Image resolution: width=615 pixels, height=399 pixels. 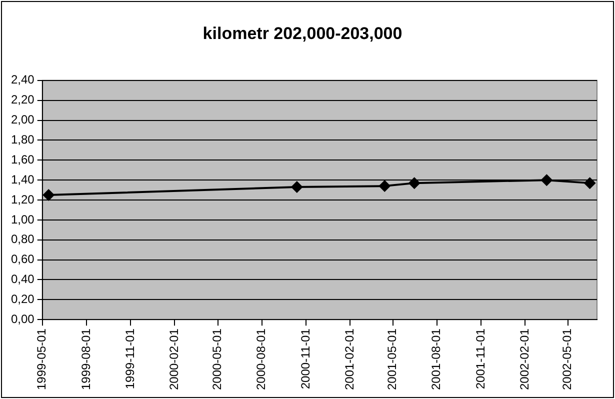 I want to click on x-tick-label: 2002-05-01, so click(x=567, y=359).